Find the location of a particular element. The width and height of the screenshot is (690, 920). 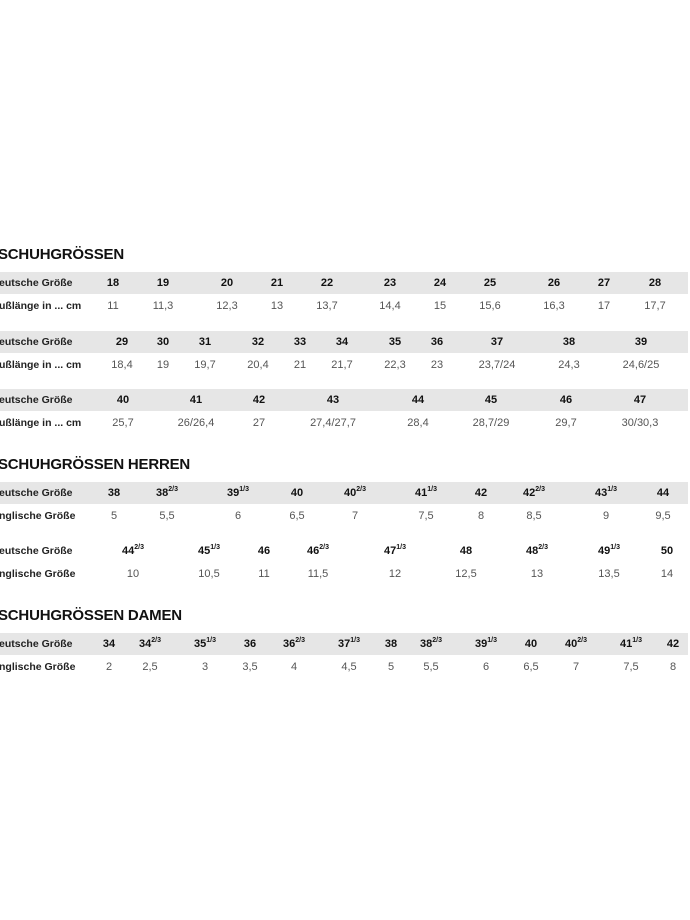

german-size-cell: 33 is located at coordinates (300, 342).